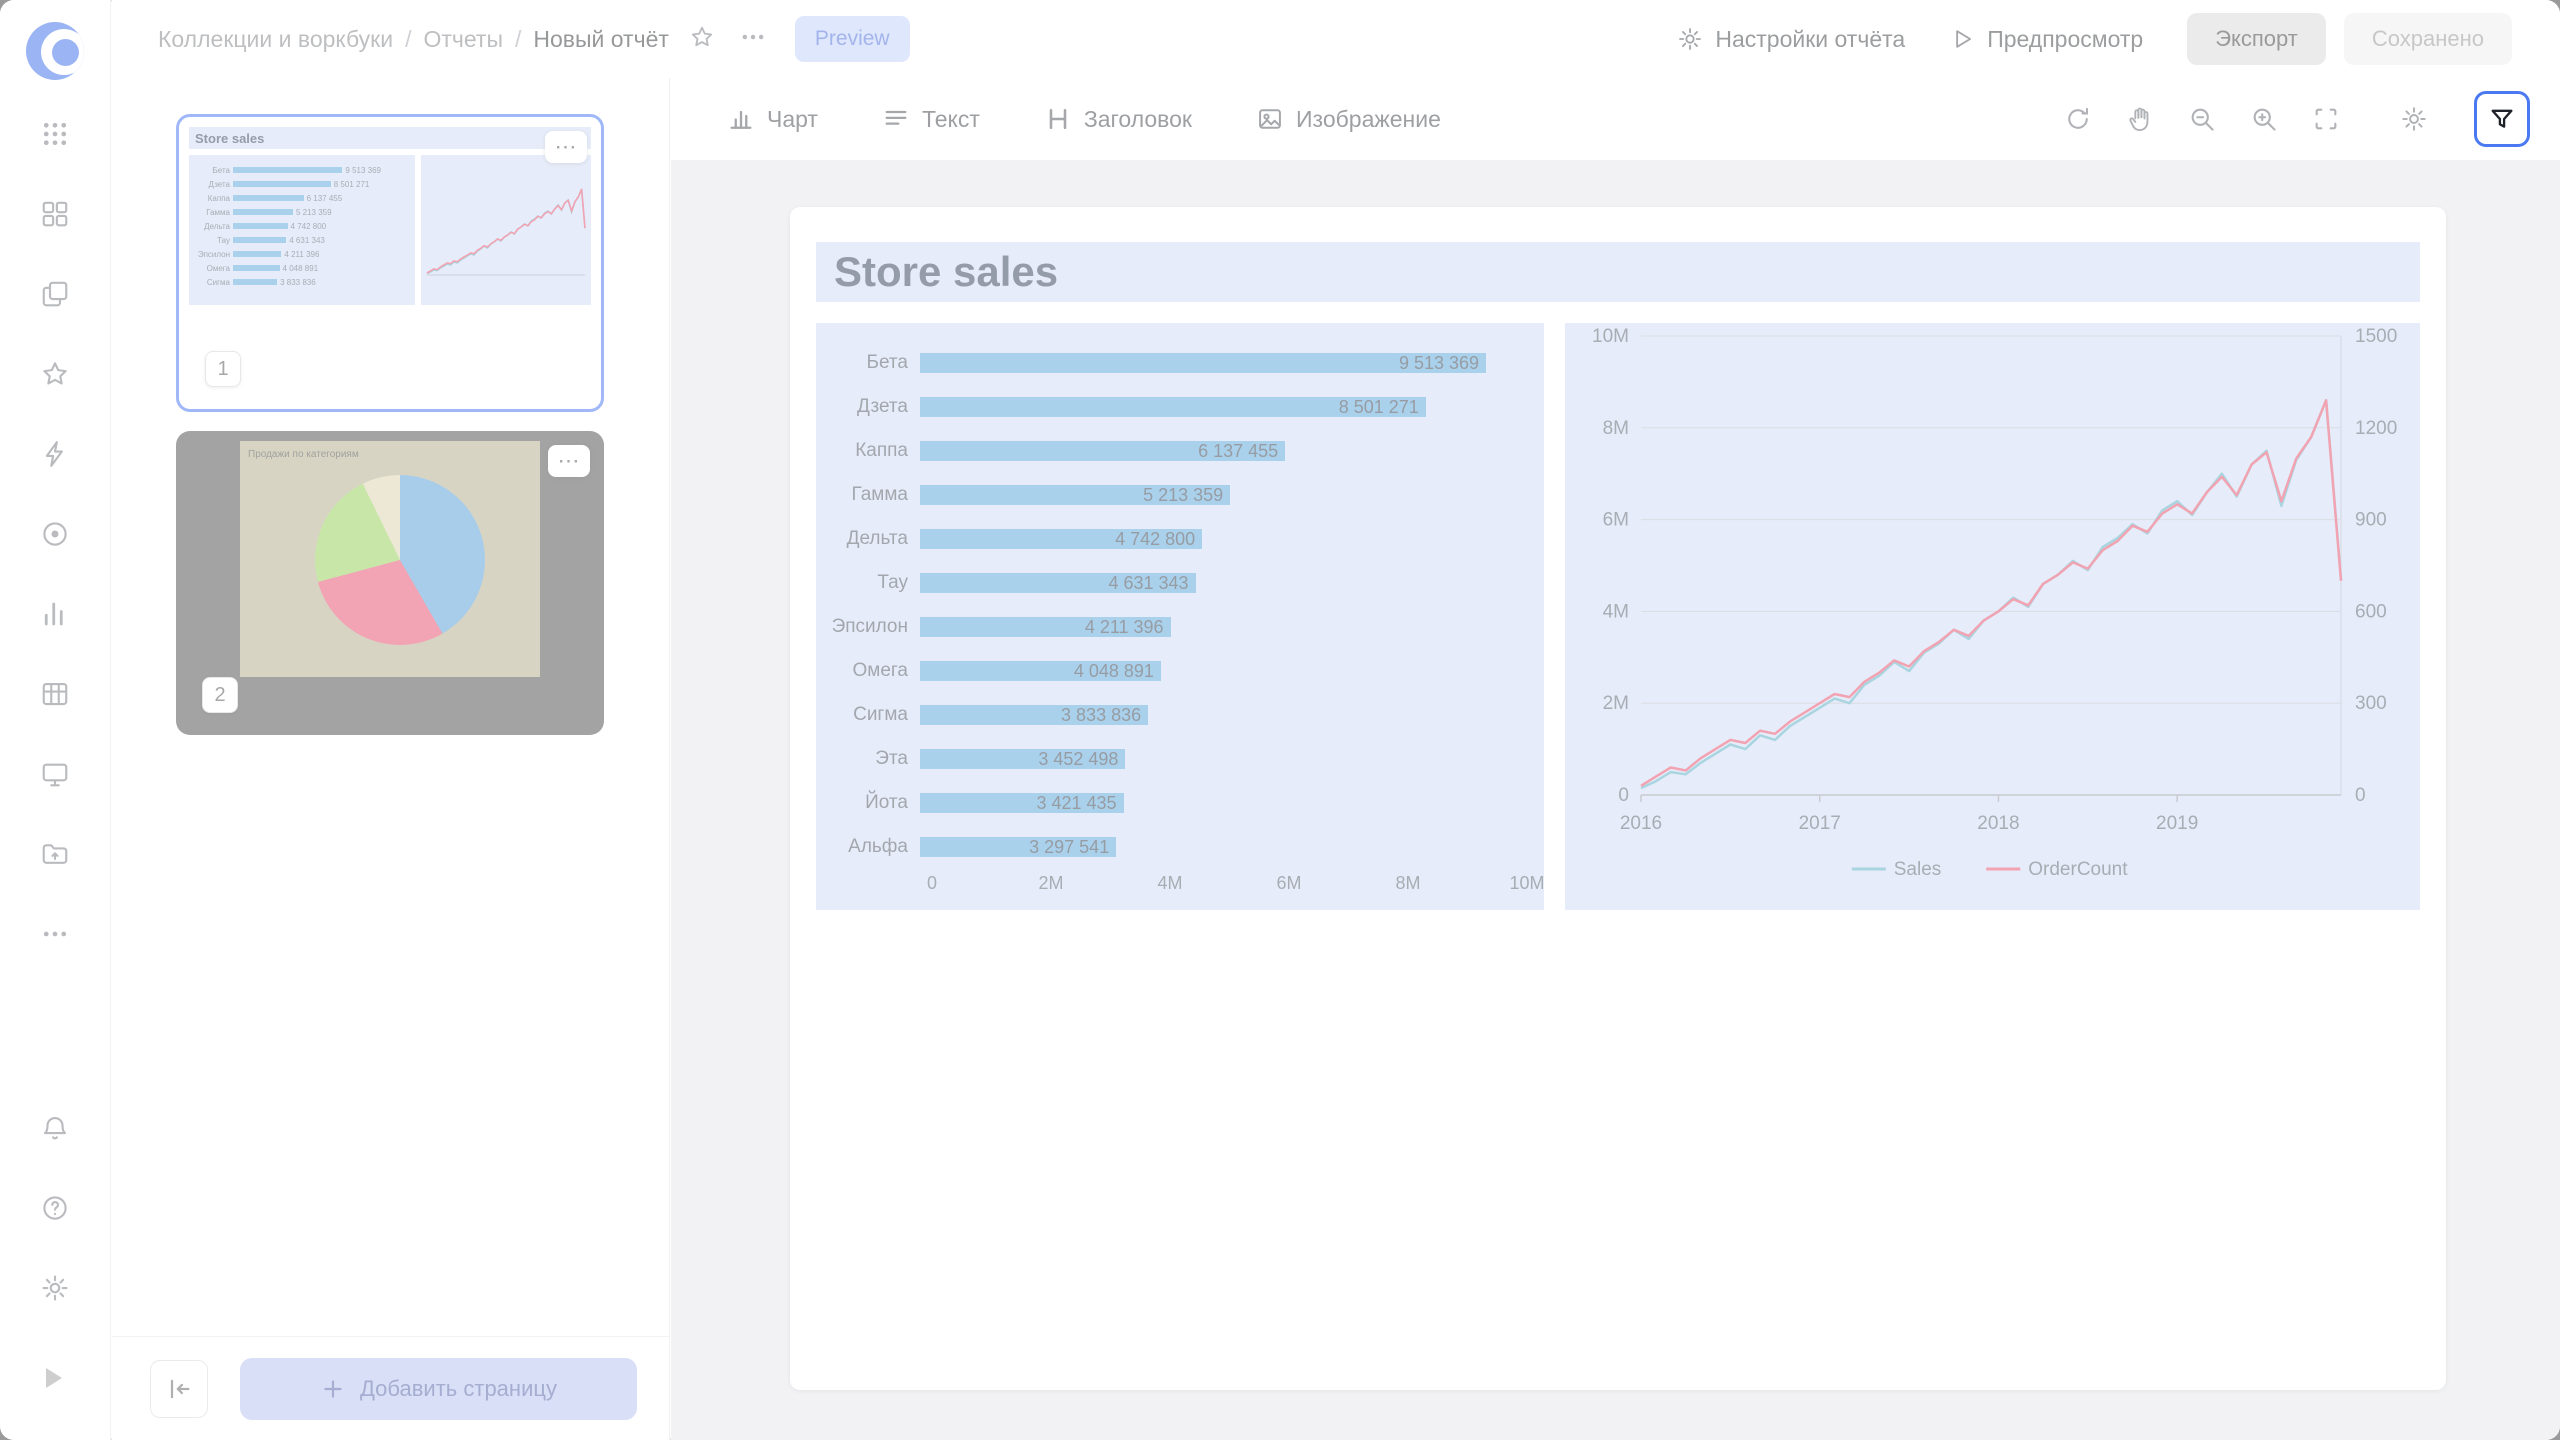 The image size is (2560, 1440). What do you see at coordinates (2376, 428) in the screenshot?
I see `svg-text: 1200` at bounding box center [2376, 428].